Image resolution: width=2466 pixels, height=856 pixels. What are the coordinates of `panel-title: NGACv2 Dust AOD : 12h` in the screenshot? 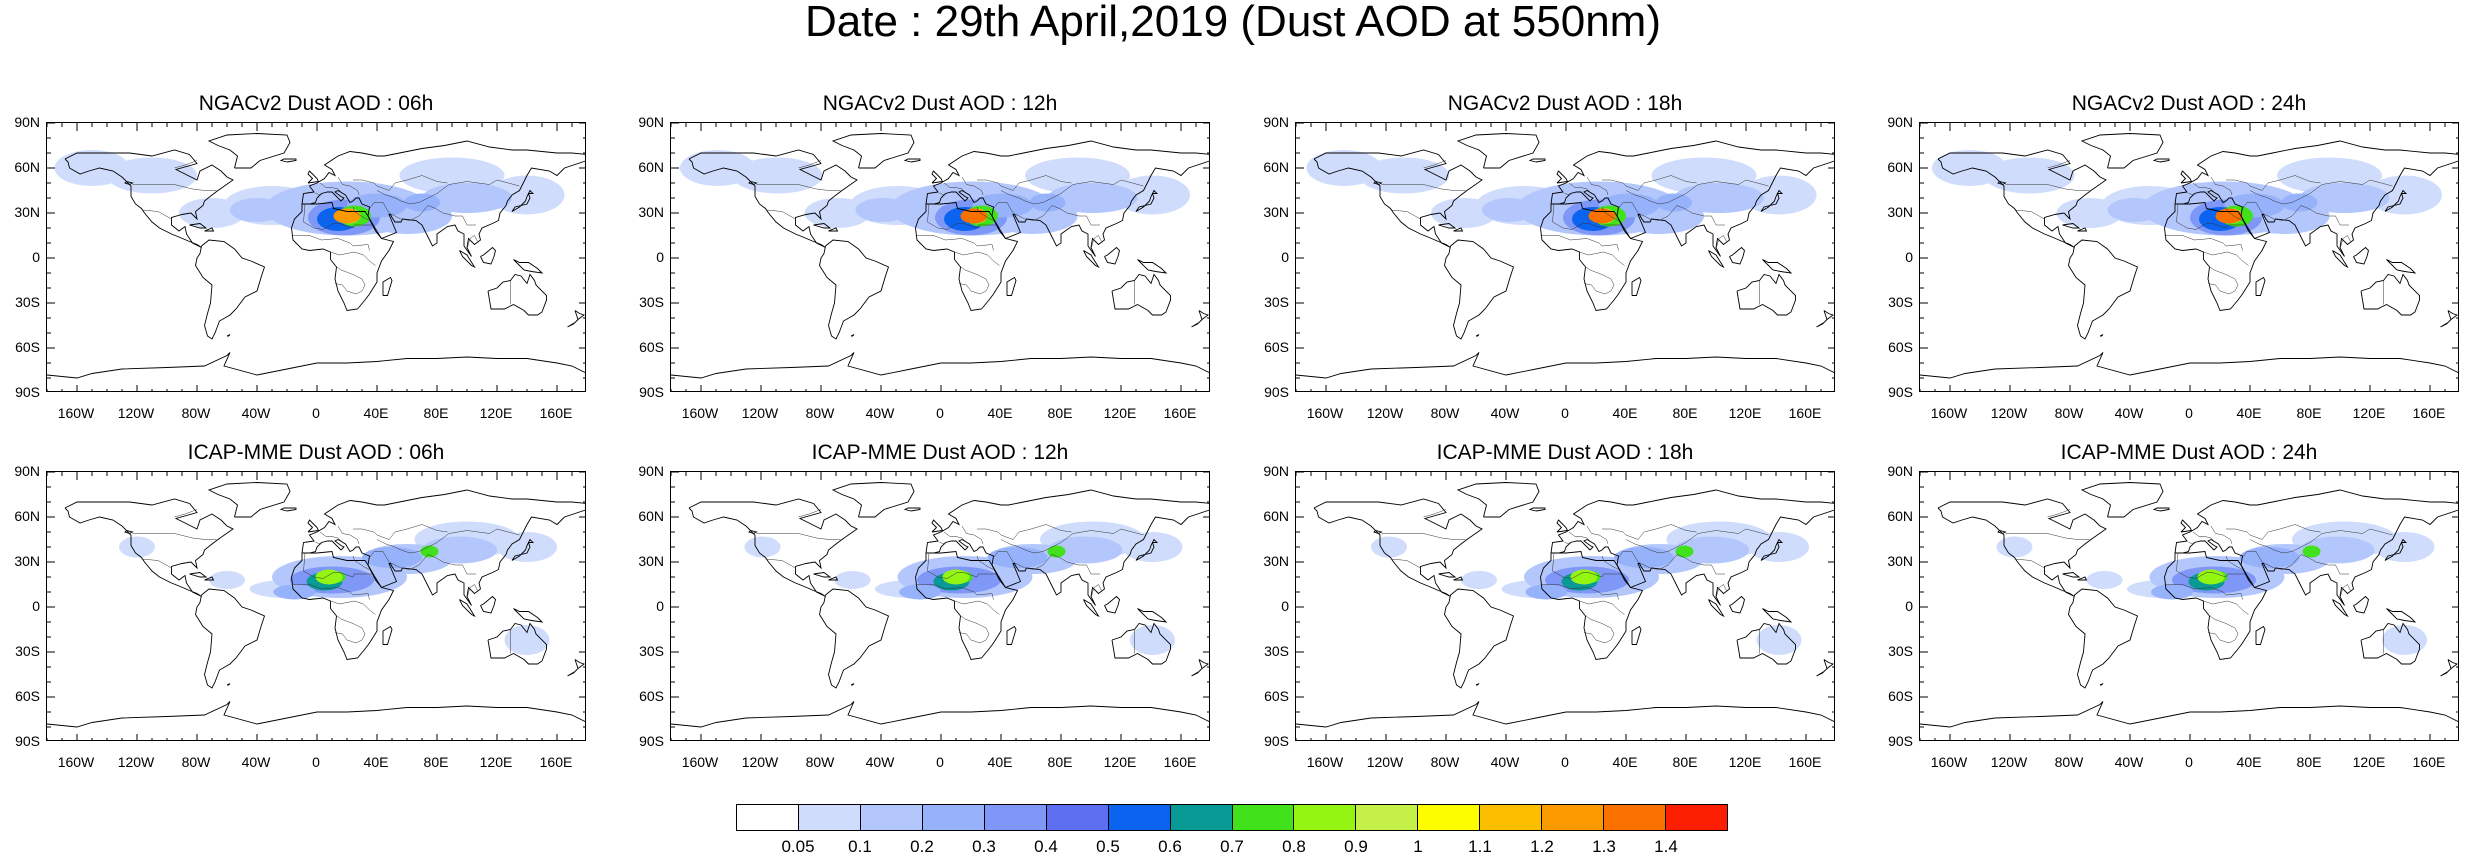 It's located at (940, 103).